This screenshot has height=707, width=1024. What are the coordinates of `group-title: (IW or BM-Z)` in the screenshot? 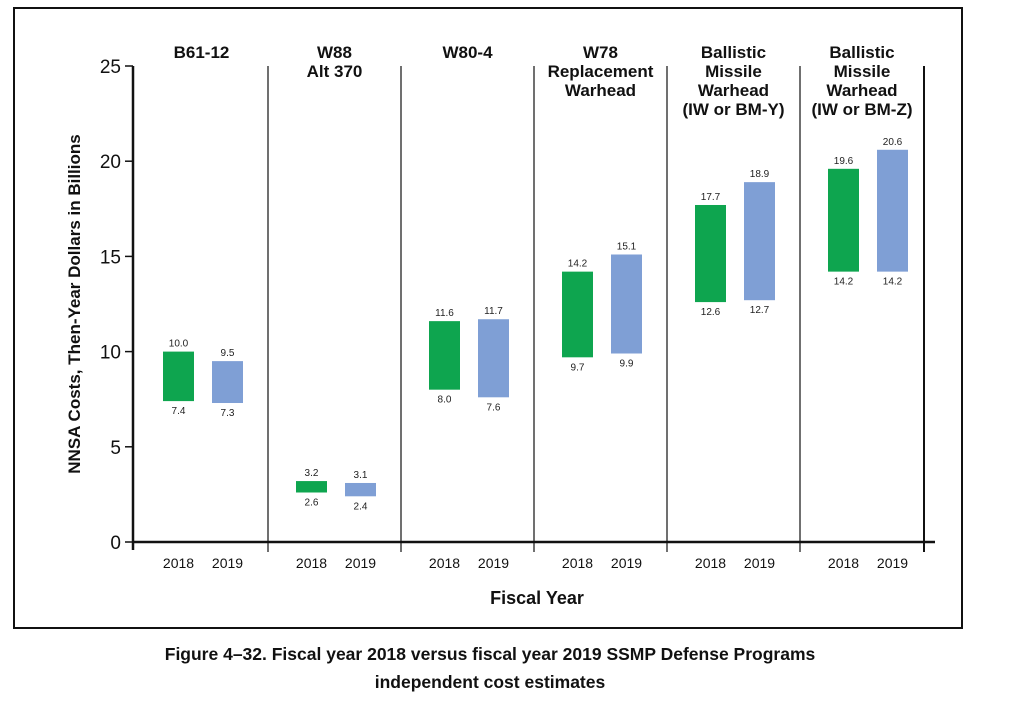 It's located at (861, 109).